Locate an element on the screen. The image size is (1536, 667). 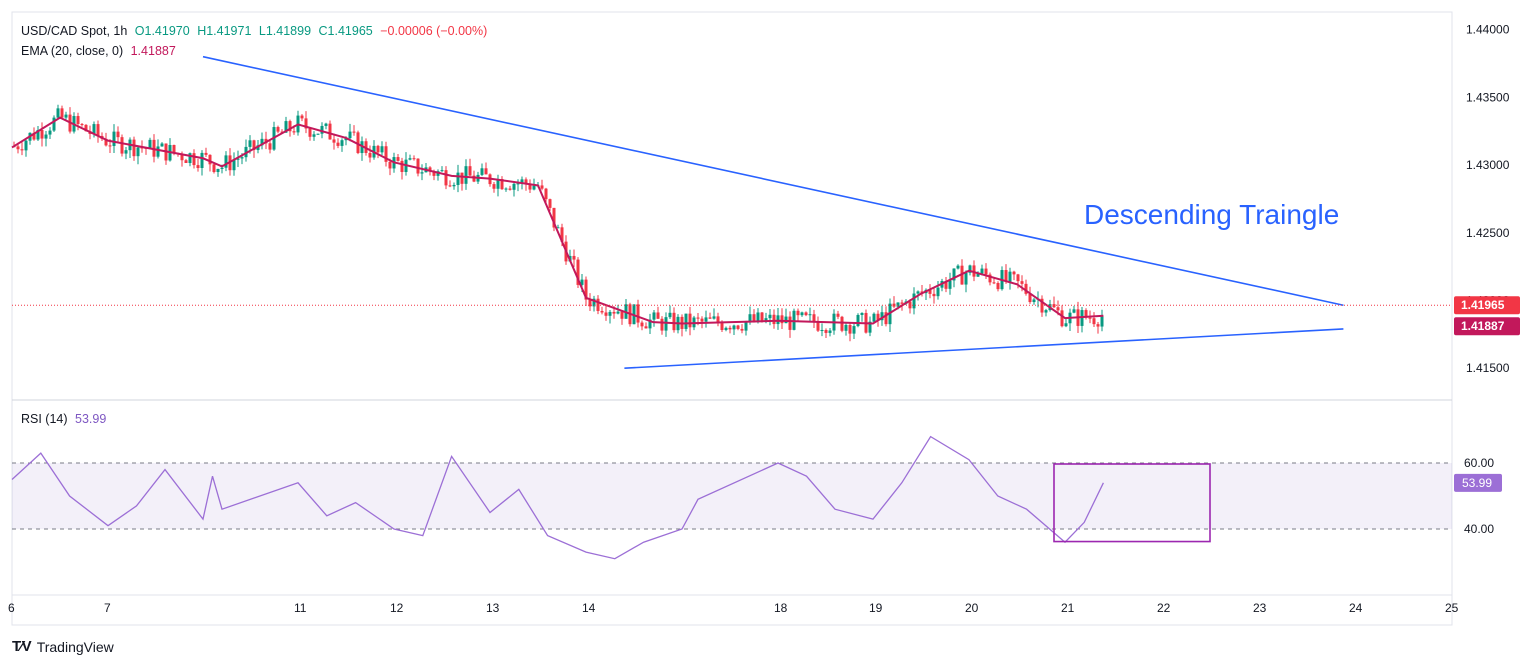
time-tick-label: 14 is located at coordinates (589, 608).